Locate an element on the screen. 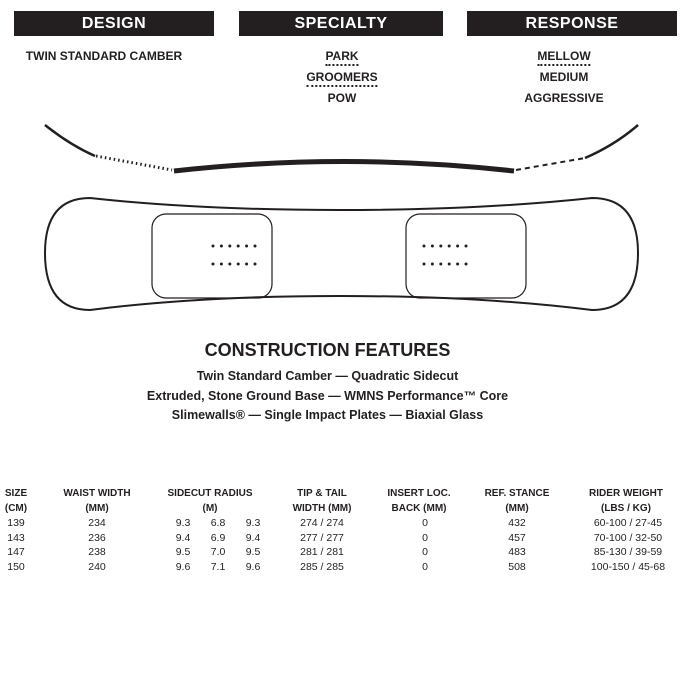  table-cell: 277 / 277 is located at coordinates (322, 537).